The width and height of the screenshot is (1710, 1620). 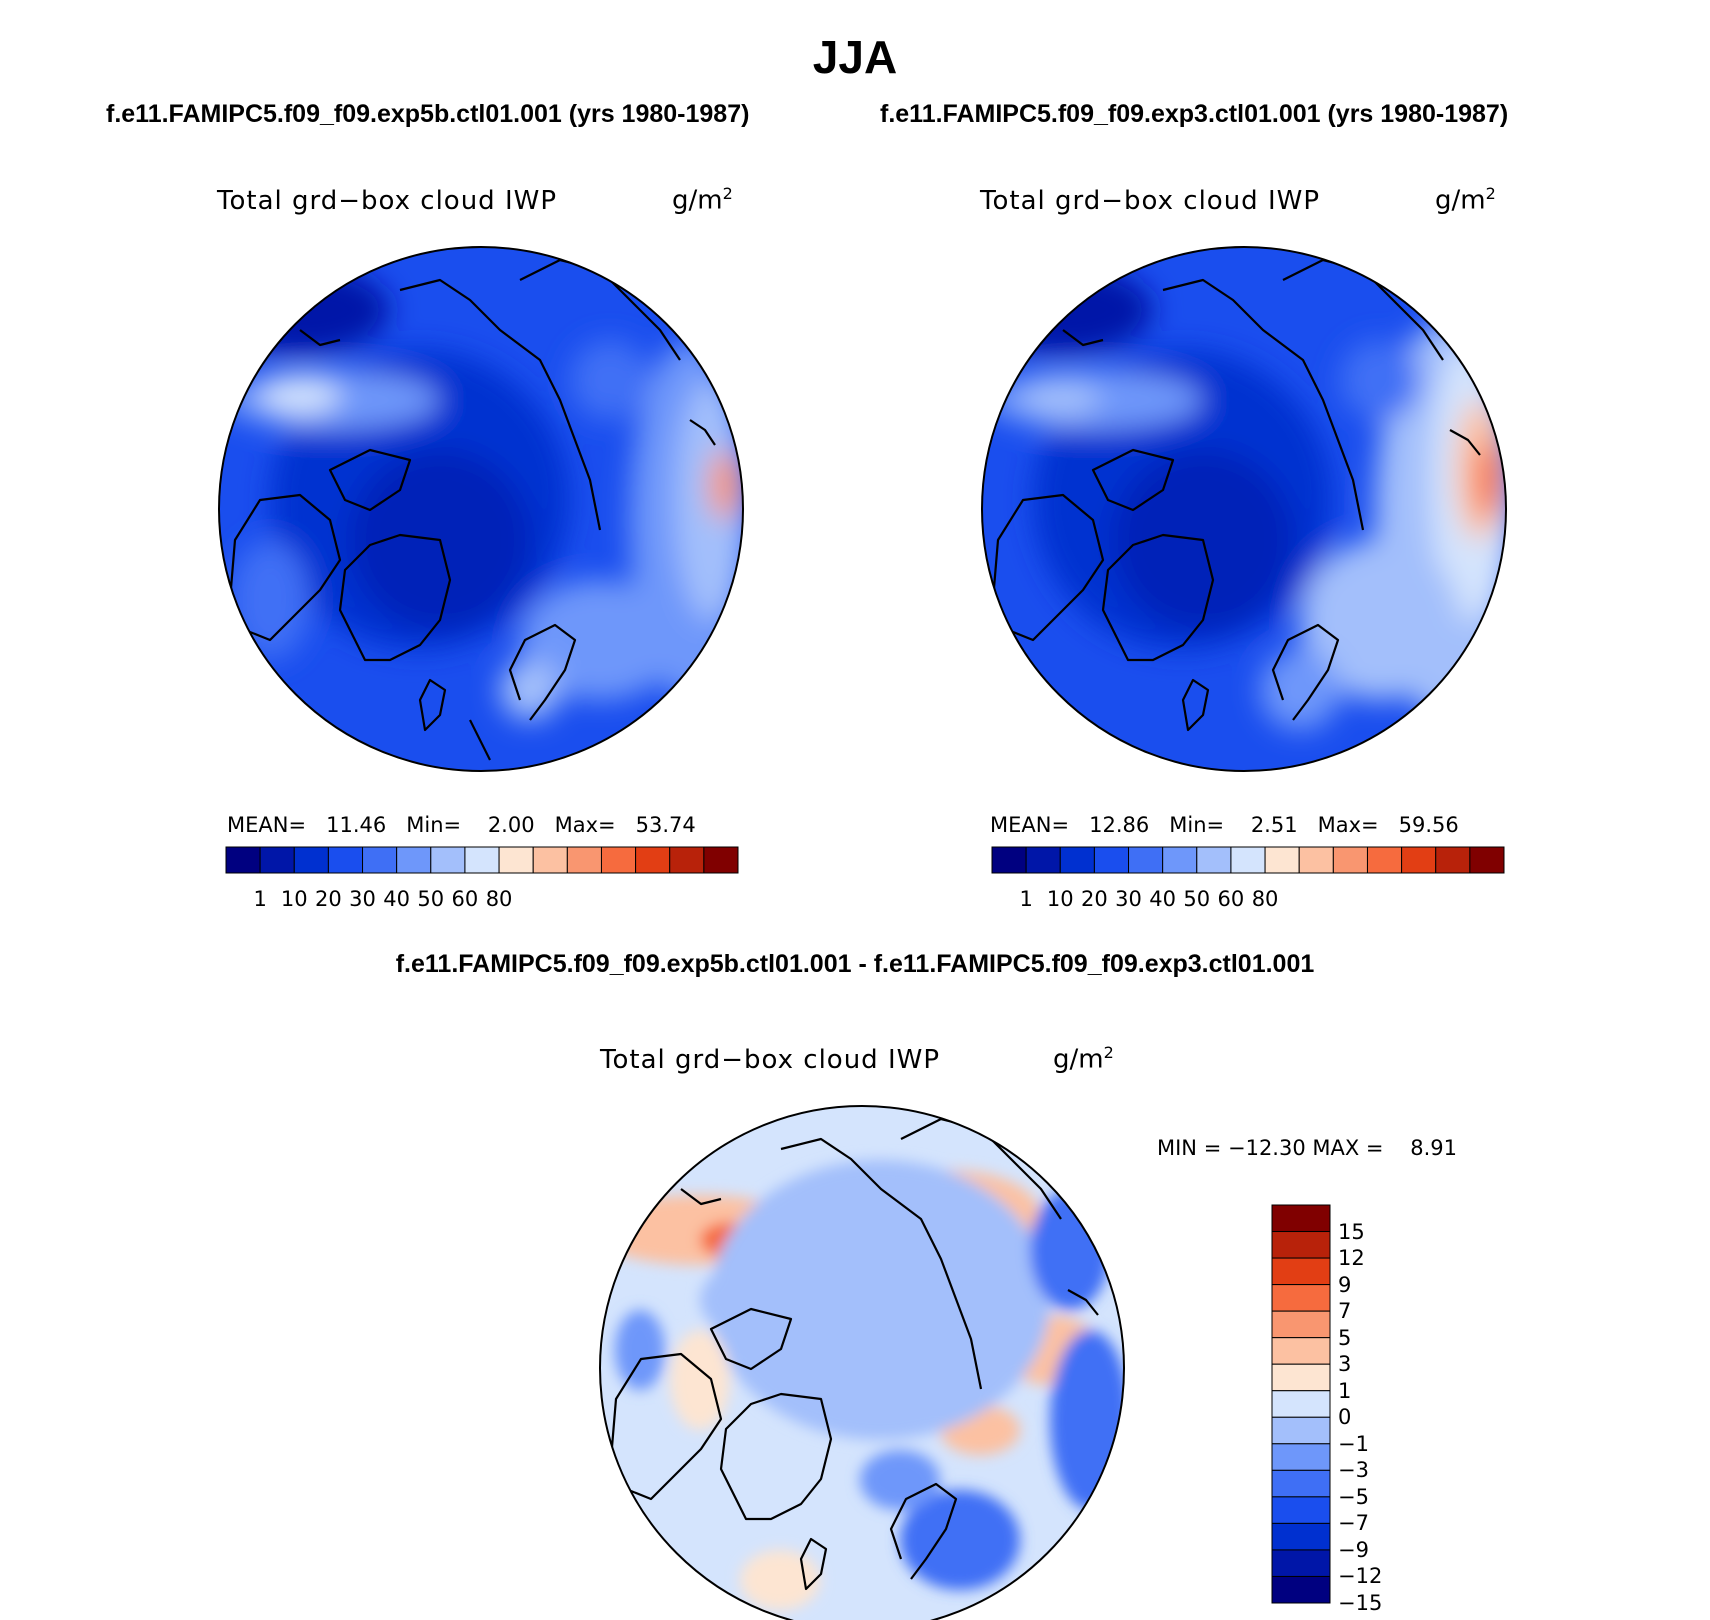 What do you see at coordinates (1351, 1231) in the screenshot?
I see `colorbar-tick-label: 15` at bounding box center [1351, 1231].